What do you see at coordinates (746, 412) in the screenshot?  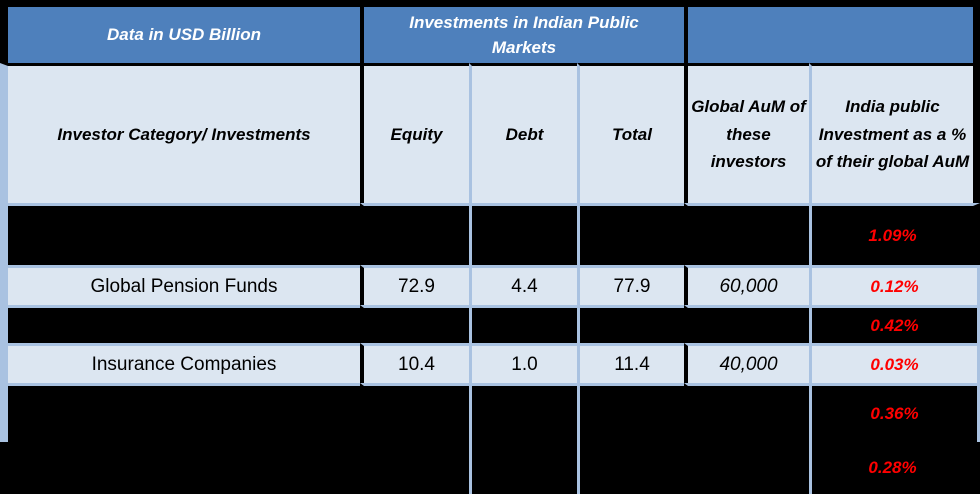 I see `row4-global-aum-cell-redacted` at bounding box center [746, 412].